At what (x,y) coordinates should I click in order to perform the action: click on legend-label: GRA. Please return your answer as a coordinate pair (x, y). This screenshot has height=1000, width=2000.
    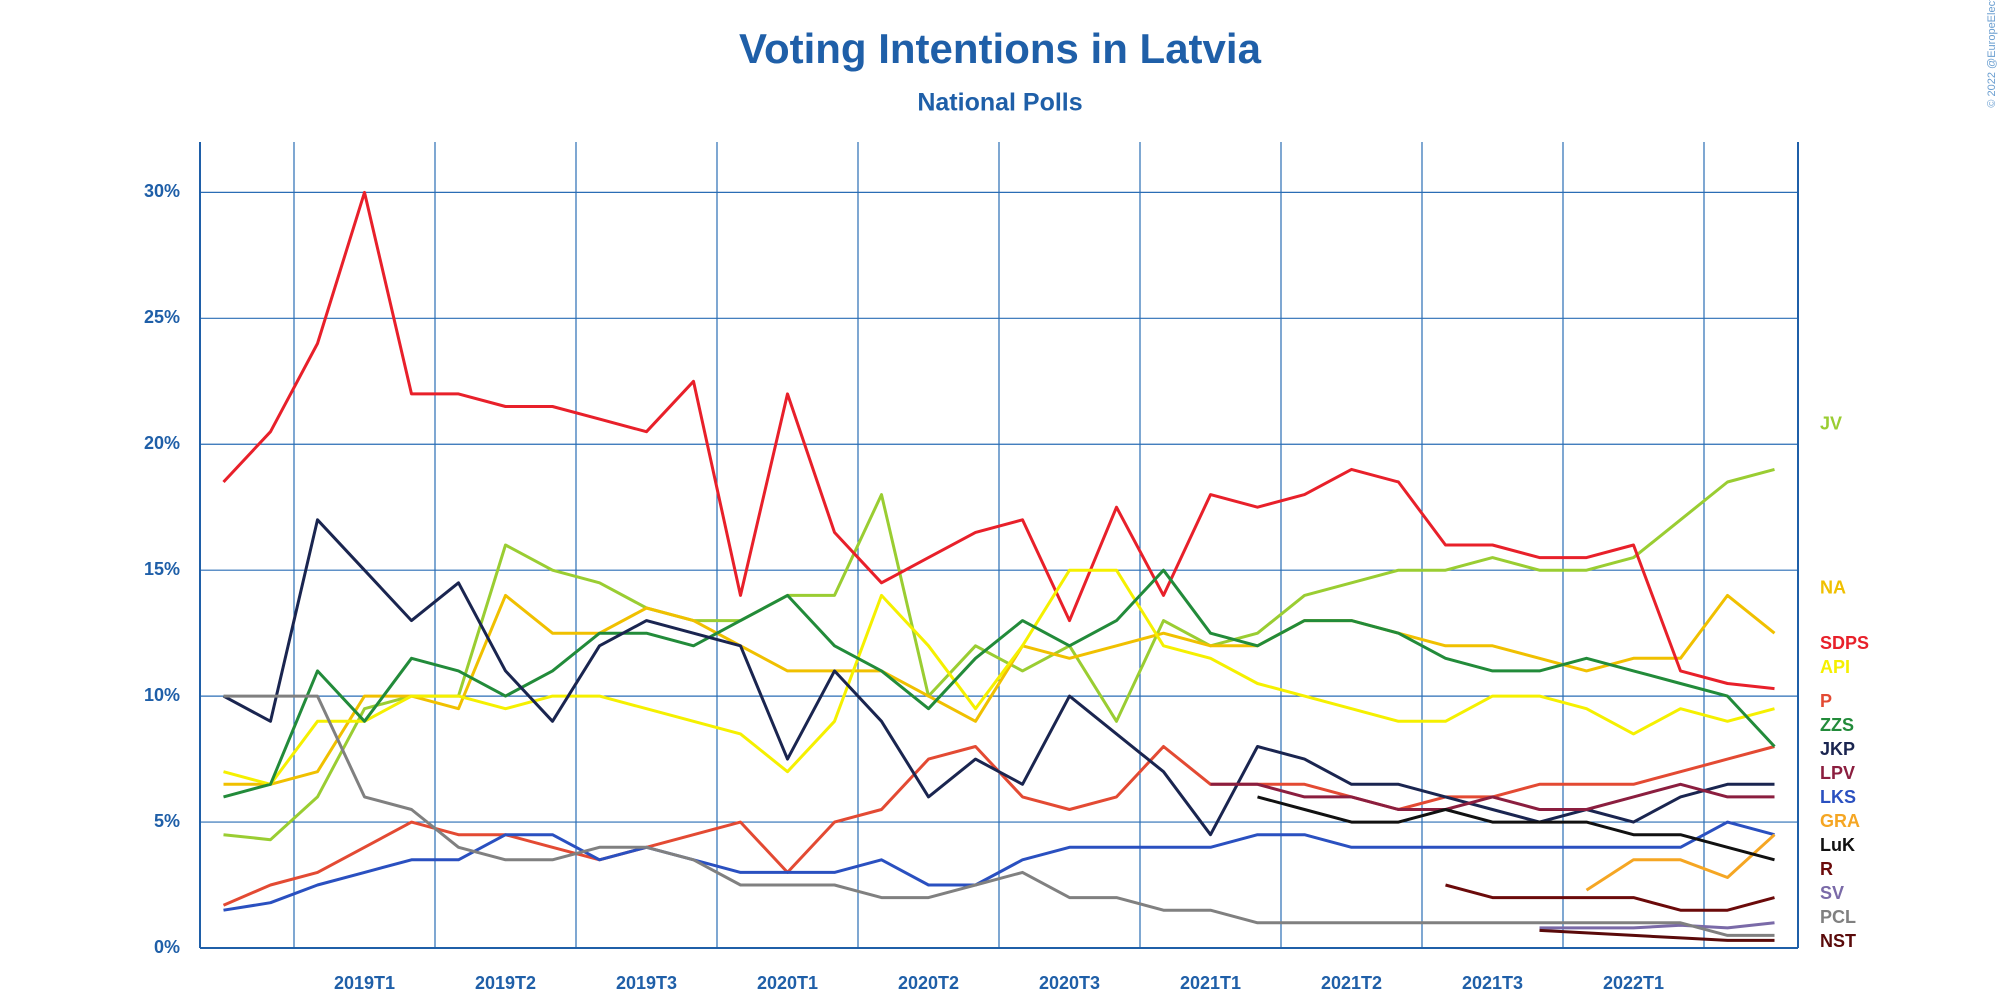
    Looking at the image, I should click on (1840, 821).